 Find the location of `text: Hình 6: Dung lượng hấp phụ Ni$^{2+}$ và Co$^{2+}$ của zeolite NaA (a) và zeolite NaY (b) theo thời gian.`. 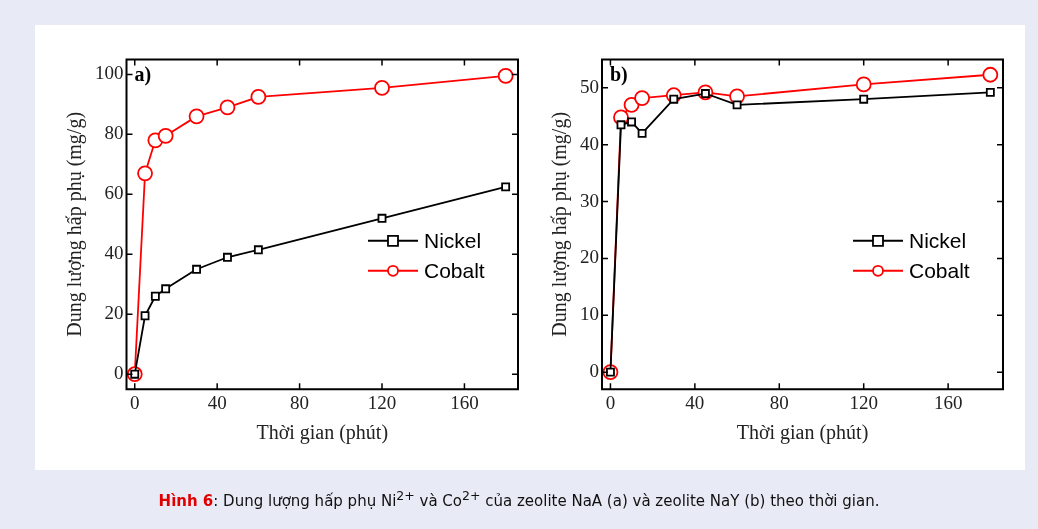

text: Hình 6: Dung lượng hấp phụ Ni$^{2+}$ và Co$^{2+}$ của zeolite NaA (a) và zeolite NaY (b) theo thời gian. is located at coordinates (519, 499).